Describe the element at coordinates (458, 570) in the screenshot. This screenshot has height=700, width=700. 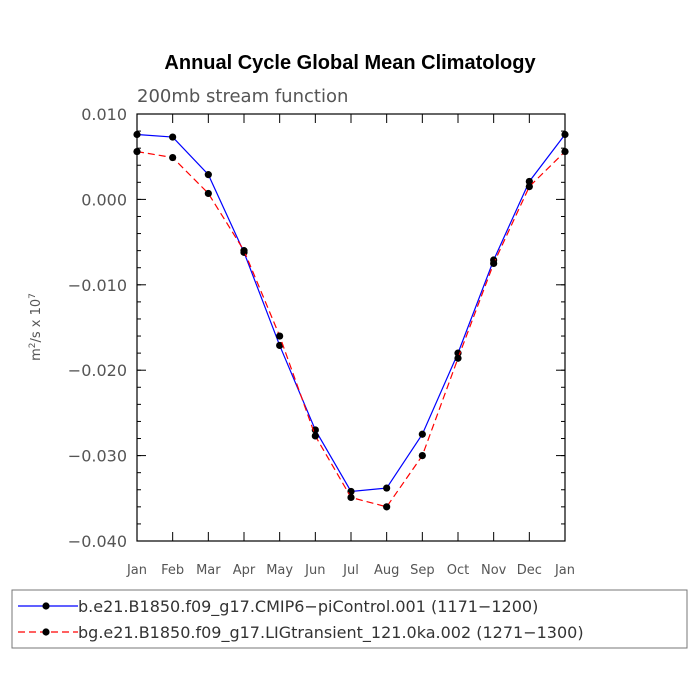
I see `x-tick-label: Oct` at that location.